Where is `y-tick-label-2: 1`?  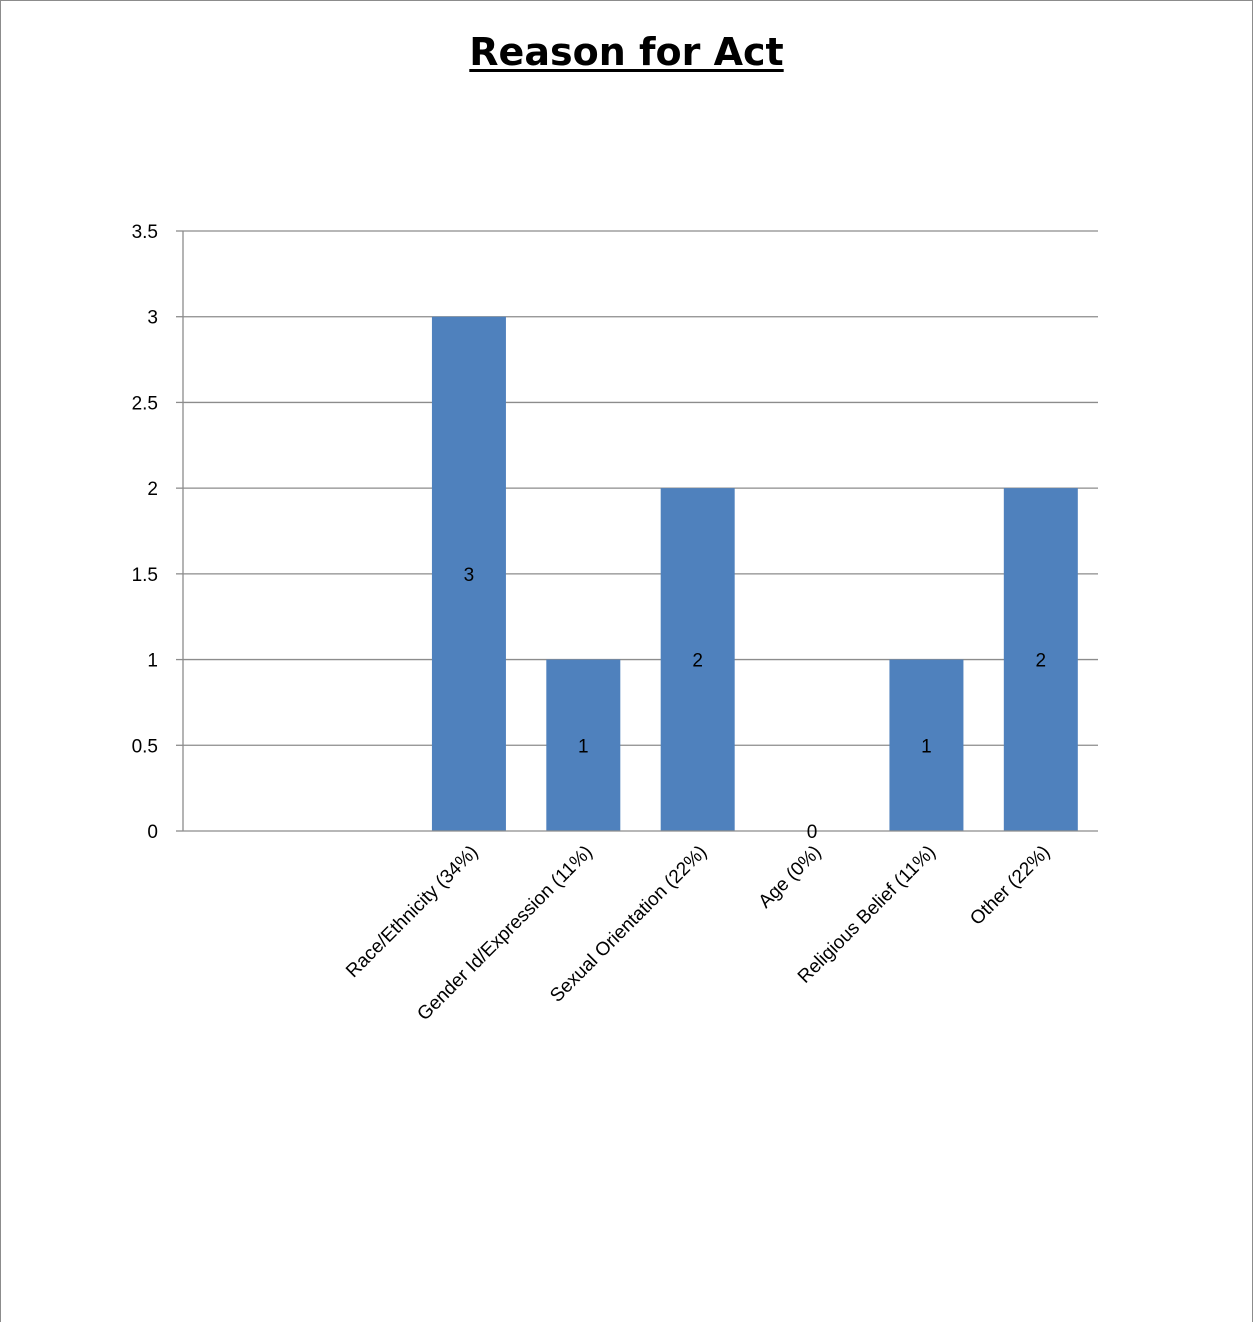 y-tick-label-2: 1 is located at coordinates (152, 661).